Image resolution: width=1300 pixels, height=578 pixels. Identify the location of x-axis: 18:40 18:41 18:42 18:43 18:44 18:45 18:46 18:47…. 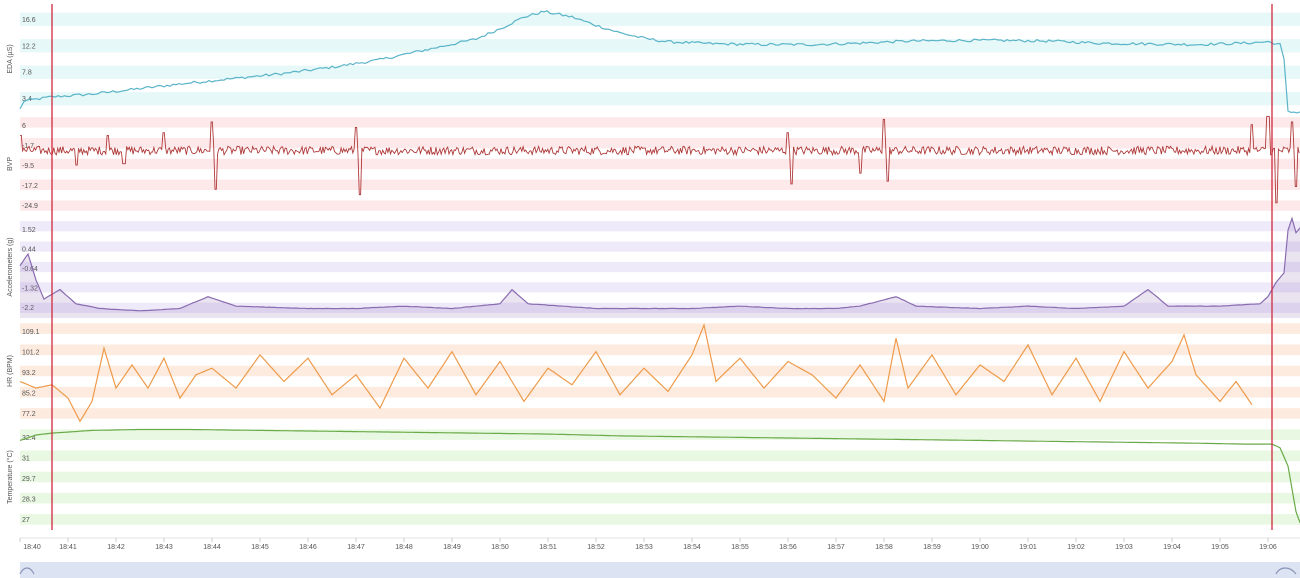
(659, 544).